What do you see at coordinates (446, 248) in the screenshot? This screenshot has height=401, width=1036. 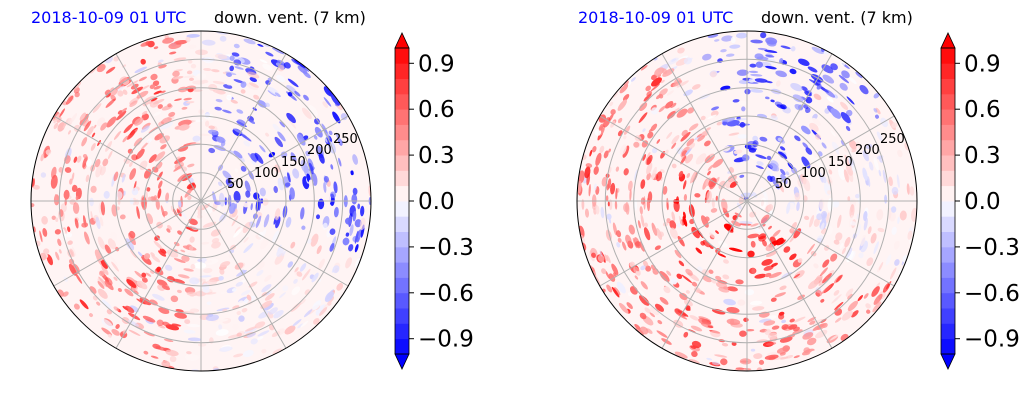 I see `panel-1-cbtick-2: −0.3` at bounding box center [446, 248].